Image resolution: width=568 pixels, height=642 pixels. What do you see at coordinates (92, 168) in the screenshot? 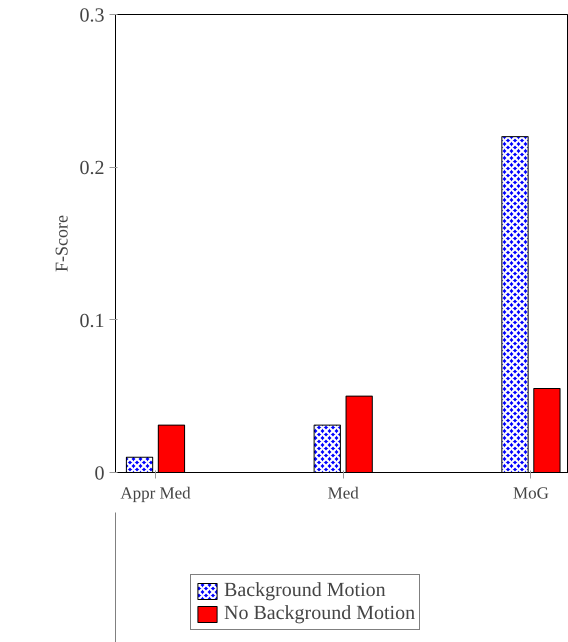
I see `y-tick-label: 0.2` at bounding box center [92, 168].